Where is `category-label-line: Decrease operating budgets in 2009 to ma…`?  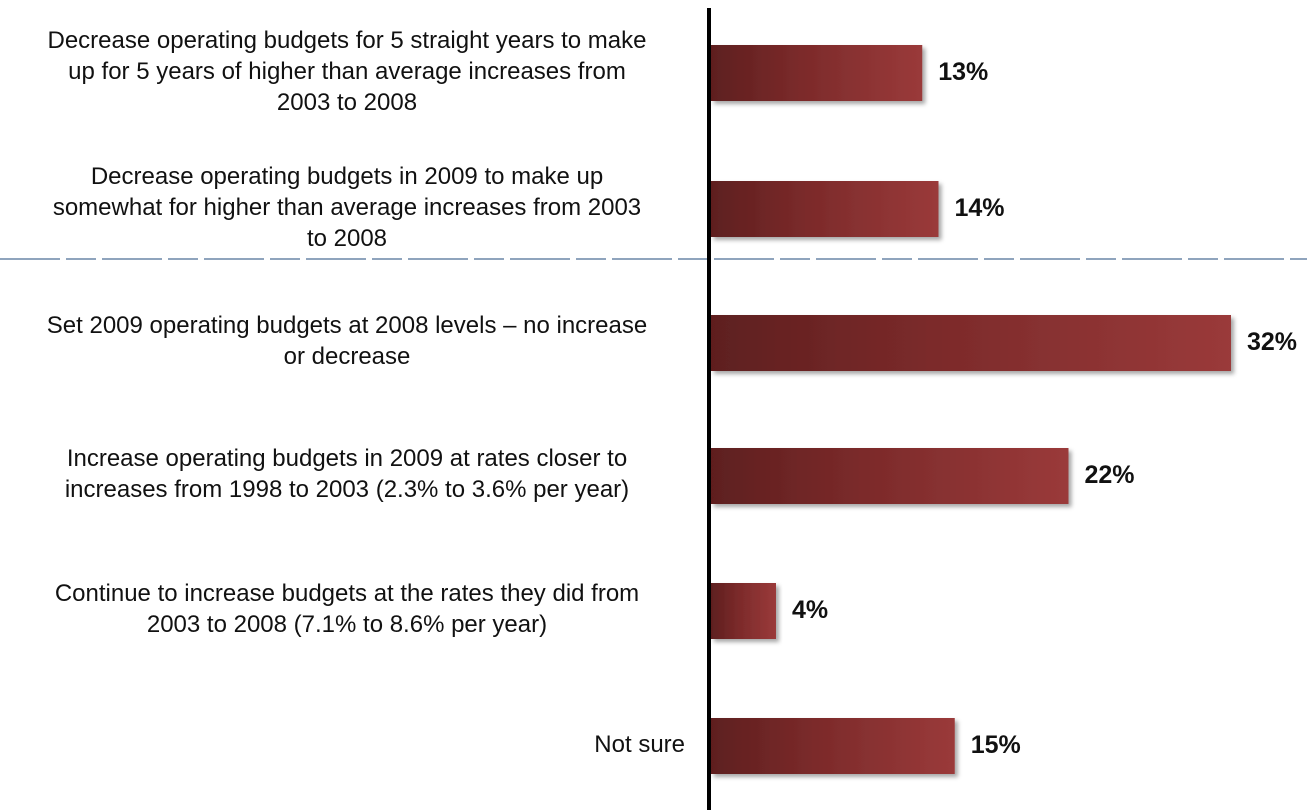 category-label-line: Decrease operating budgets in 2009 to ma… is located at coordinates (347, 176).